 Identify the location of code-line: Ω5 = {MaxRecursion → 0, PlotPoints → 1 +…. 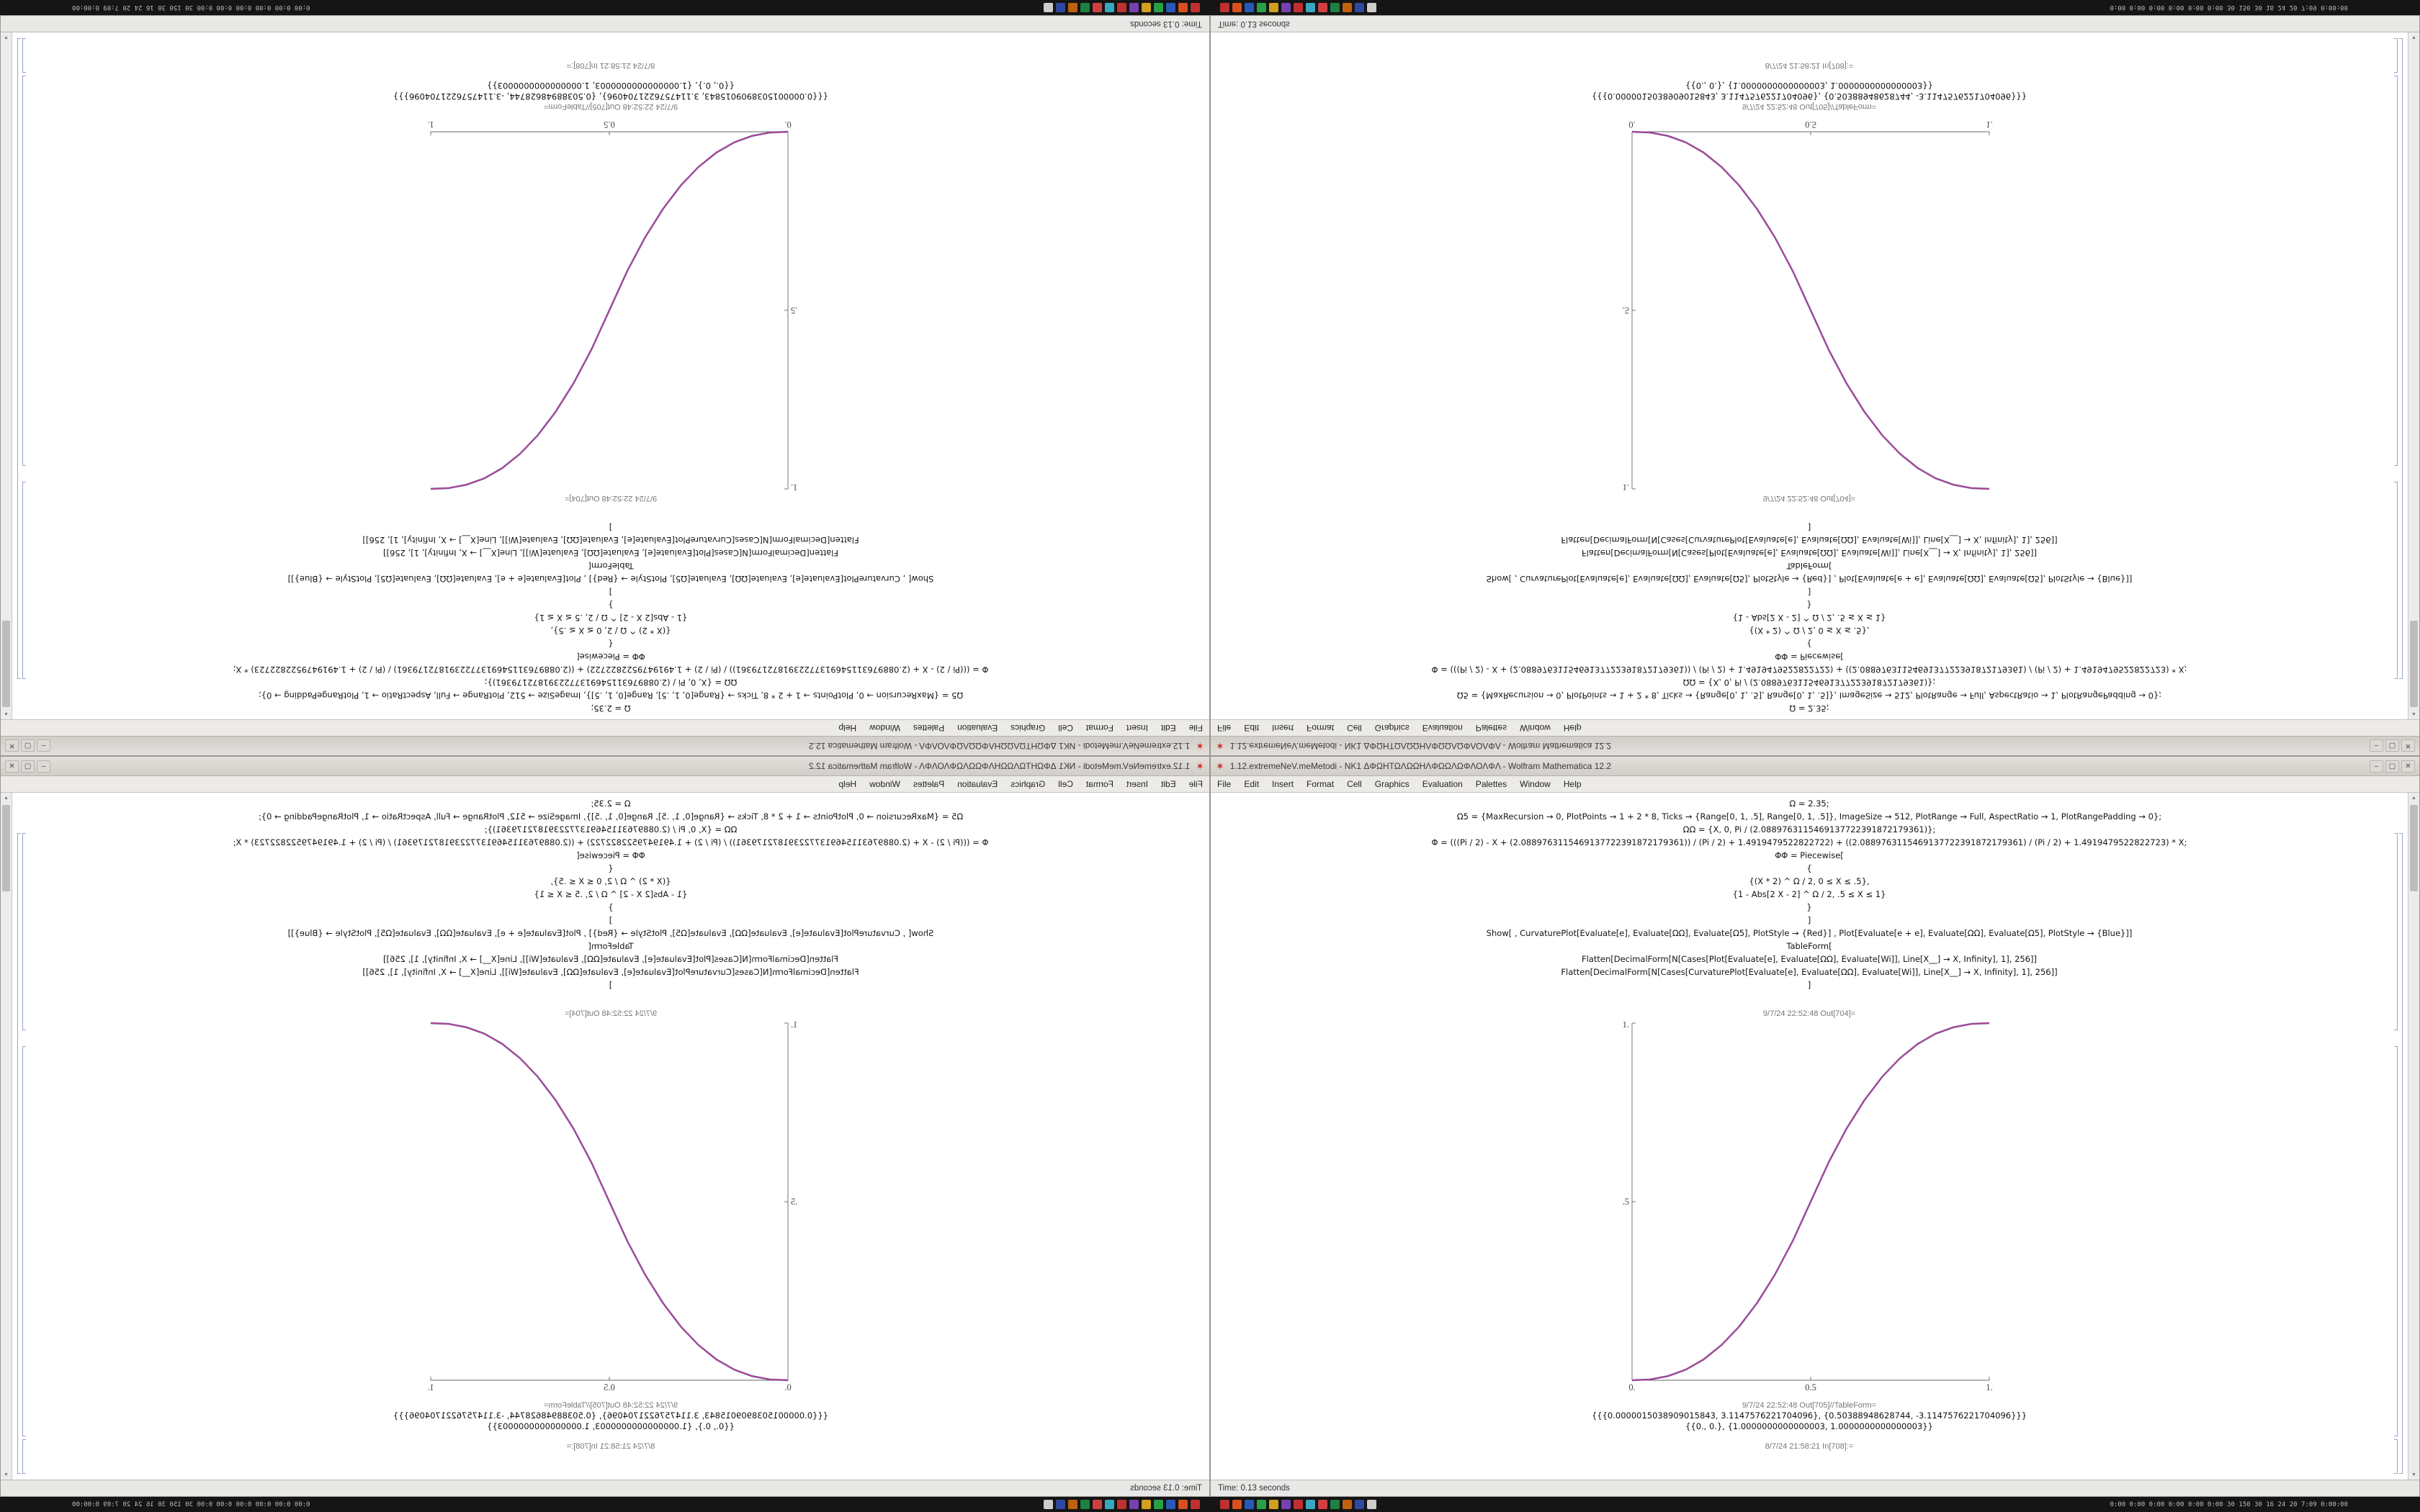
(611, 695).